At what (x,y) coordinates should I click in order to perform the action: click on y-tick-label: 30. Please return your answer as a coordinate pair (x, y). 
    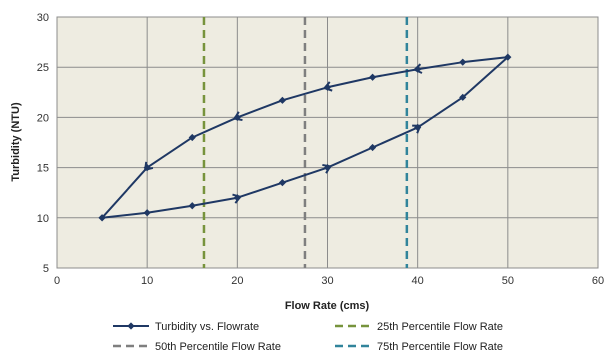
    Looking at the image, I should click on (43, 18).